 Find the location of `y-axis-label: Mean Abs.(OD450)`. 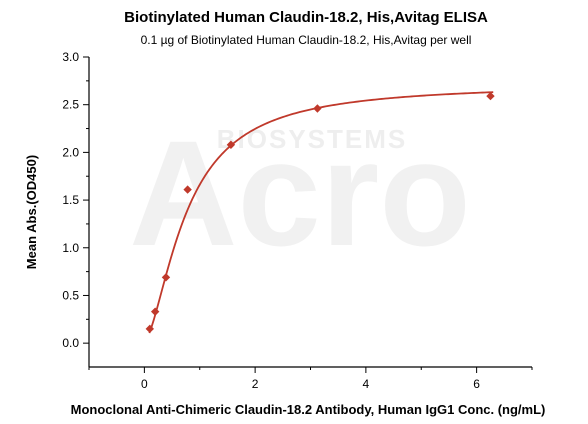

y-axis-label: Mean Abs.(OD450) is located at coordinates (31, 212).